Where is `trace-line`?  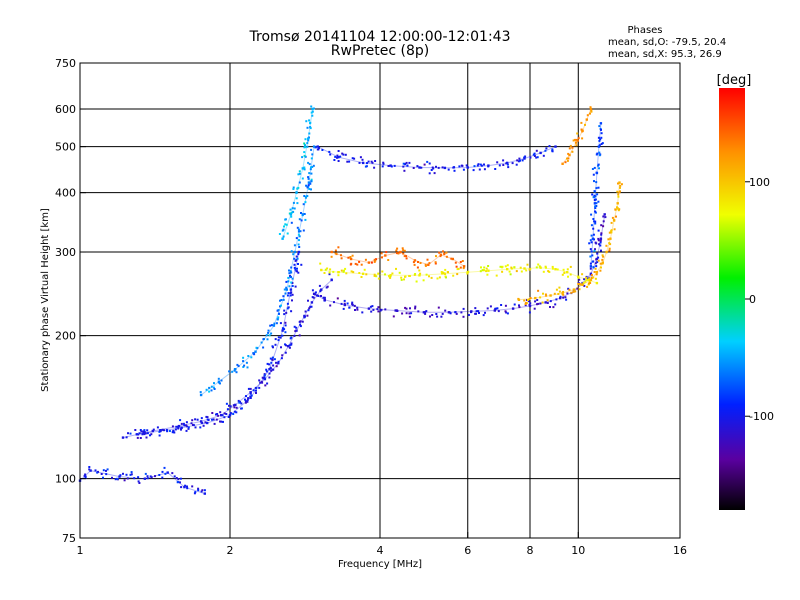 trace-line is located at coordinates (569, 241).